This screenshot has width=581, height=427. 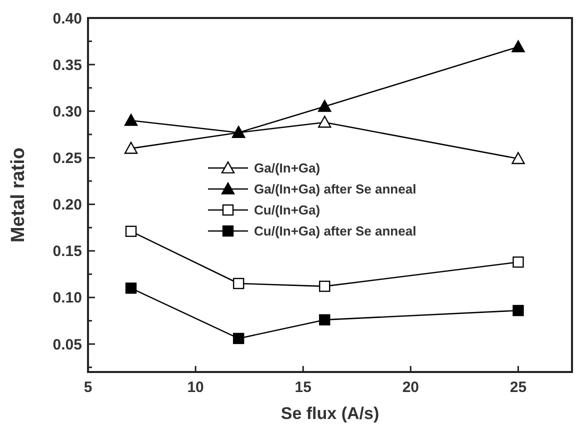 I want to click on x-axis-title: Se flux (A/s), so click(x=330, y=413).